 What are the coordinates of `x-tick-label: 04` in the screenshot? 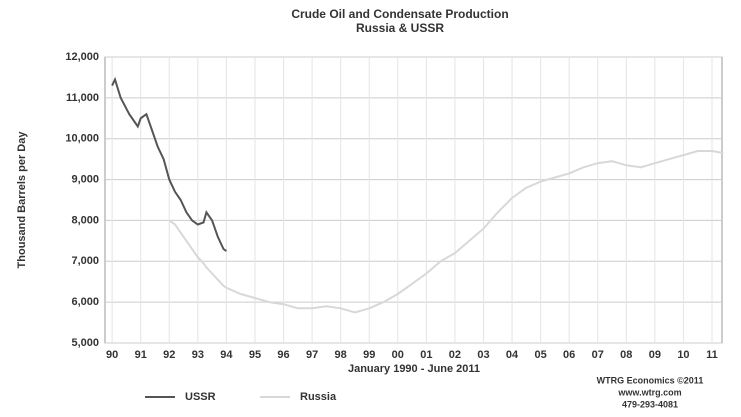 It's located at (512, 355).